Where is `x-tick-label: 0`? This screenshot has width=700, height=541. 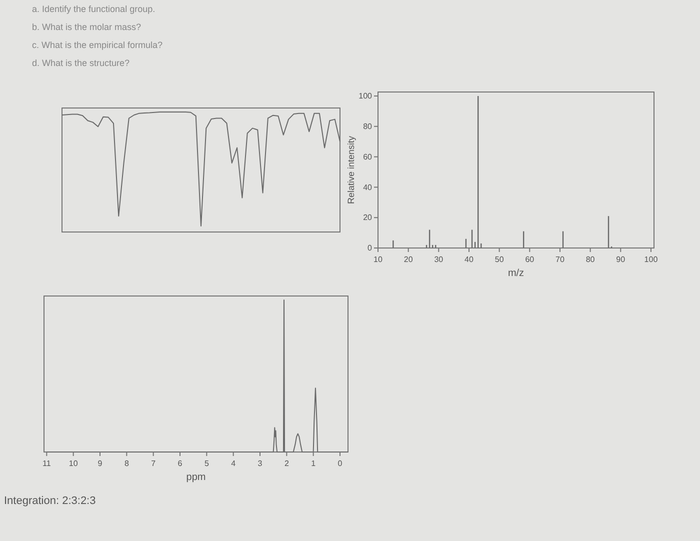 x-tick-label: 0 is located at coordinates (340, 463).